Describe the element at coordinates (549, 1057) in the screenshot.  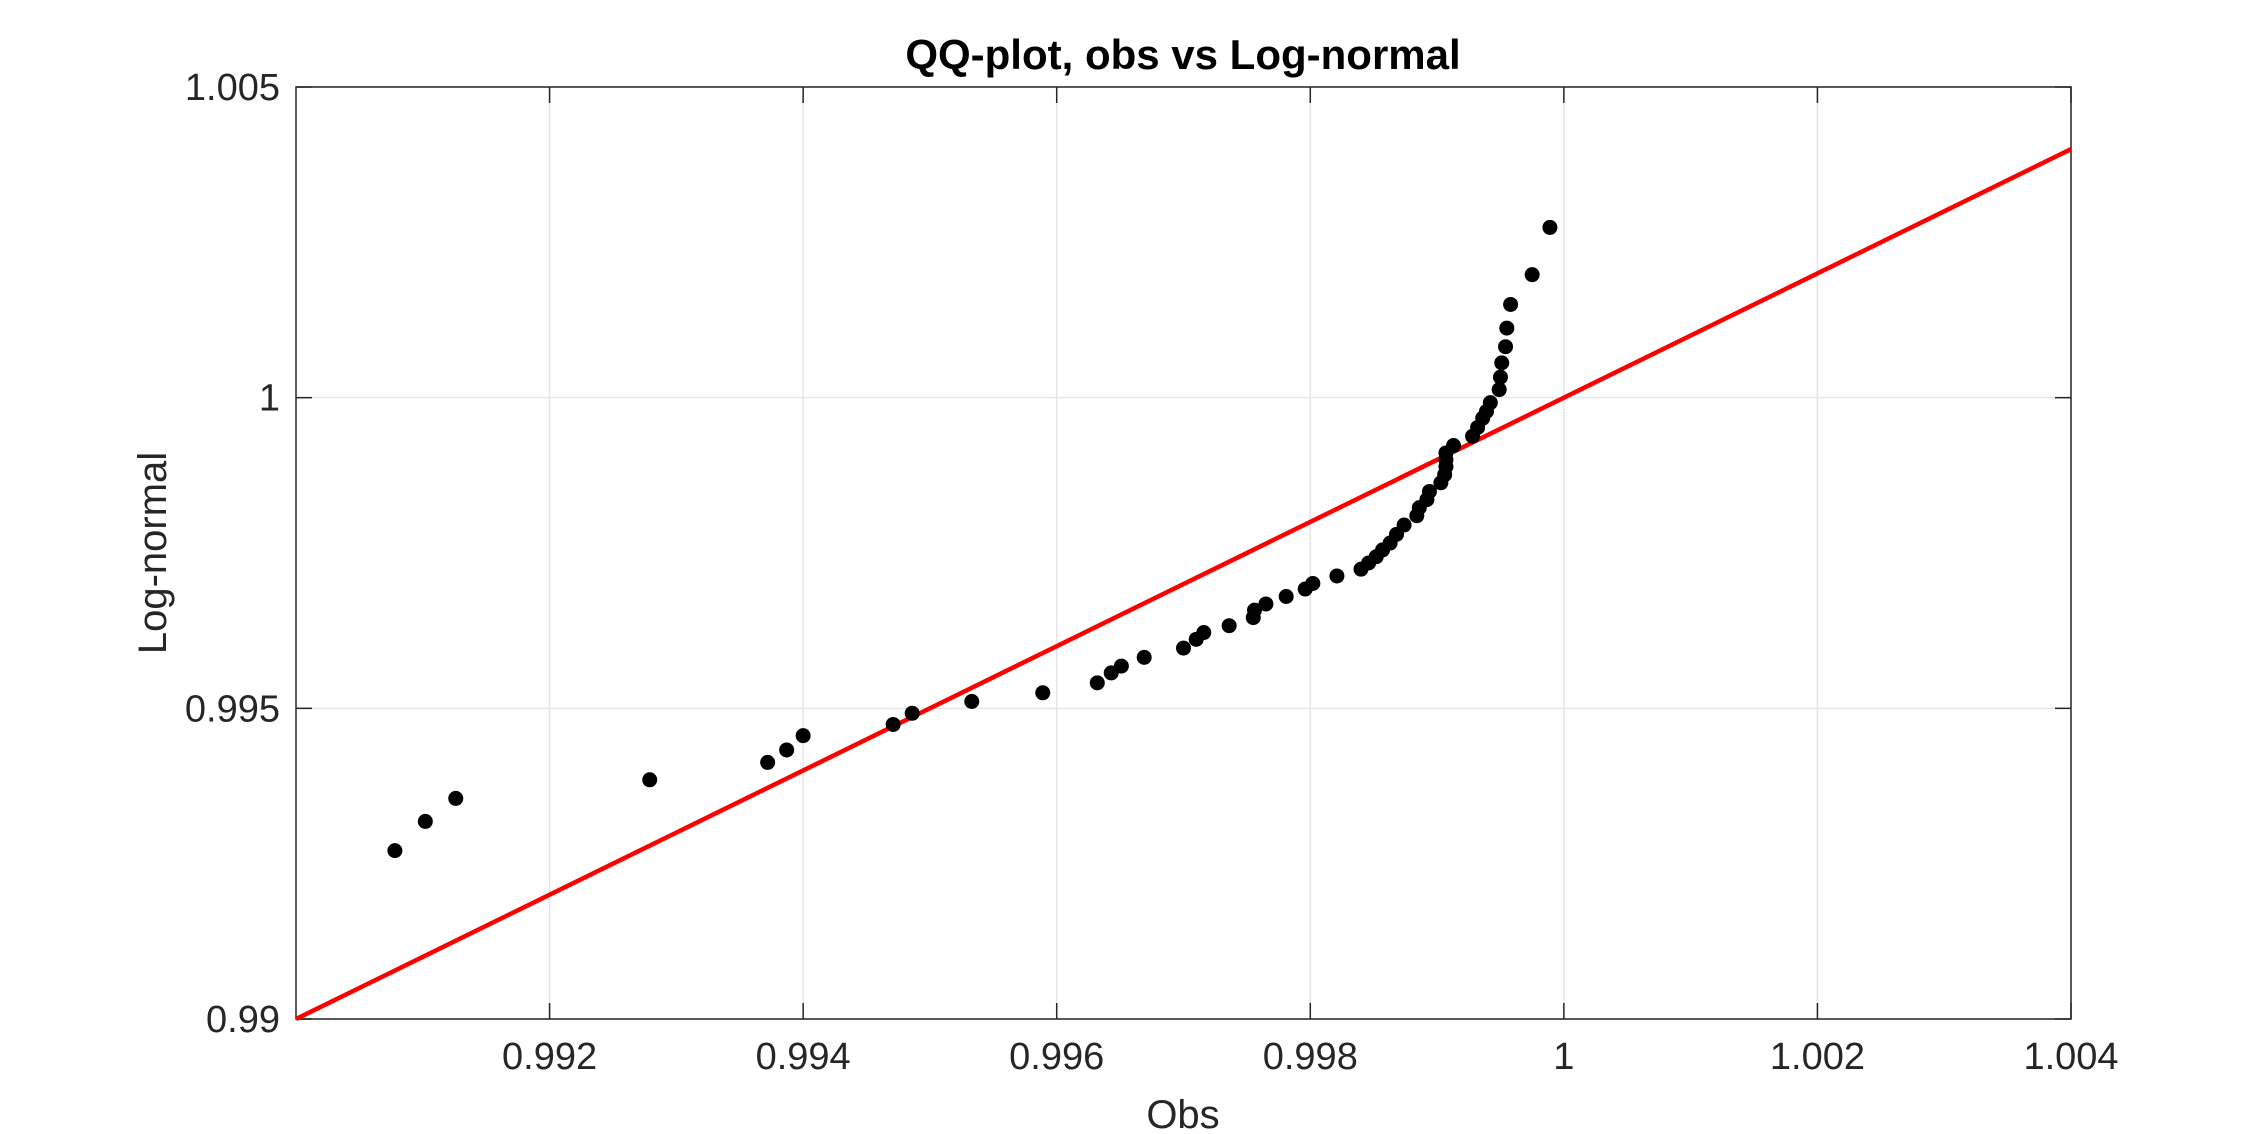
I see `x-tick-label: 0.992` at that location.